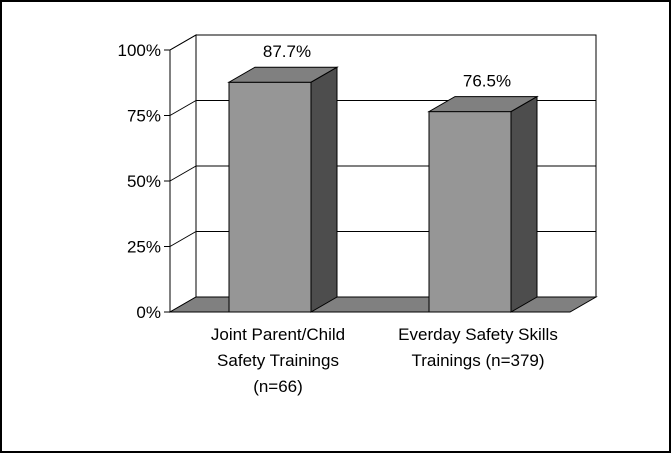 Image resolution: width=671 pixels, height=458 pixels. I want to click on y-tick-label: 0%, so click(148, 312).